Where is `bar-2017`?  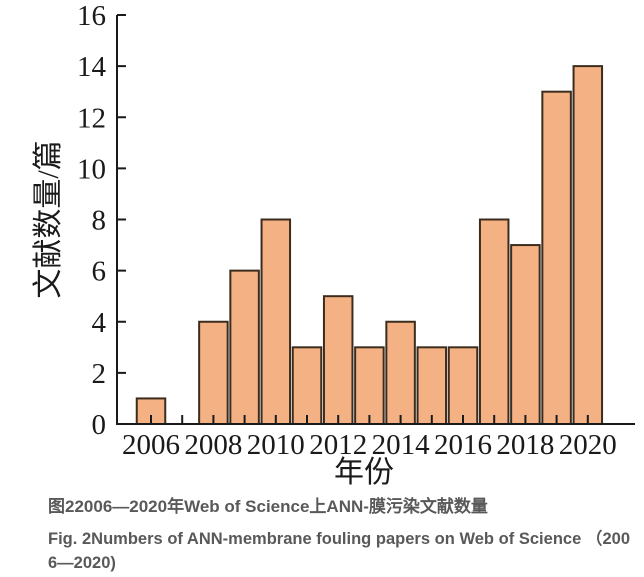 bar-2017 is located at coordinates (494, 321).